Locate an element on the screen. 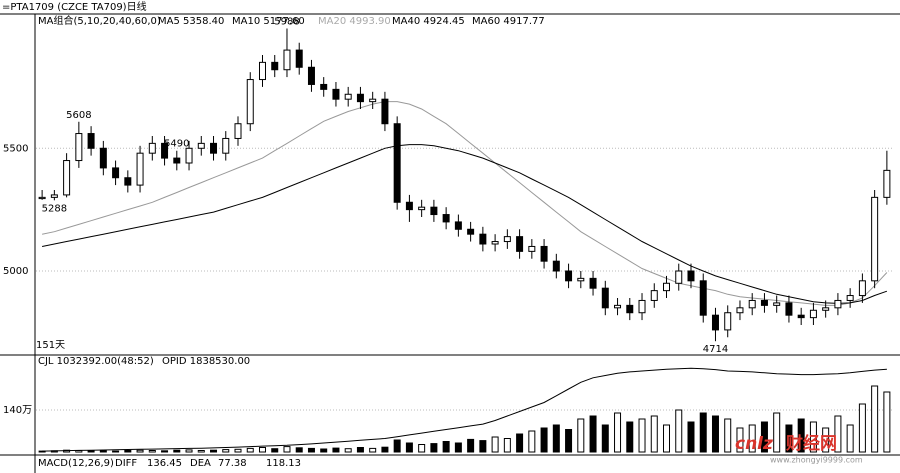 Image resolution: width=900 pixels, height=473 pixels. period-label: 151天 is located at coordinates (50, 345).